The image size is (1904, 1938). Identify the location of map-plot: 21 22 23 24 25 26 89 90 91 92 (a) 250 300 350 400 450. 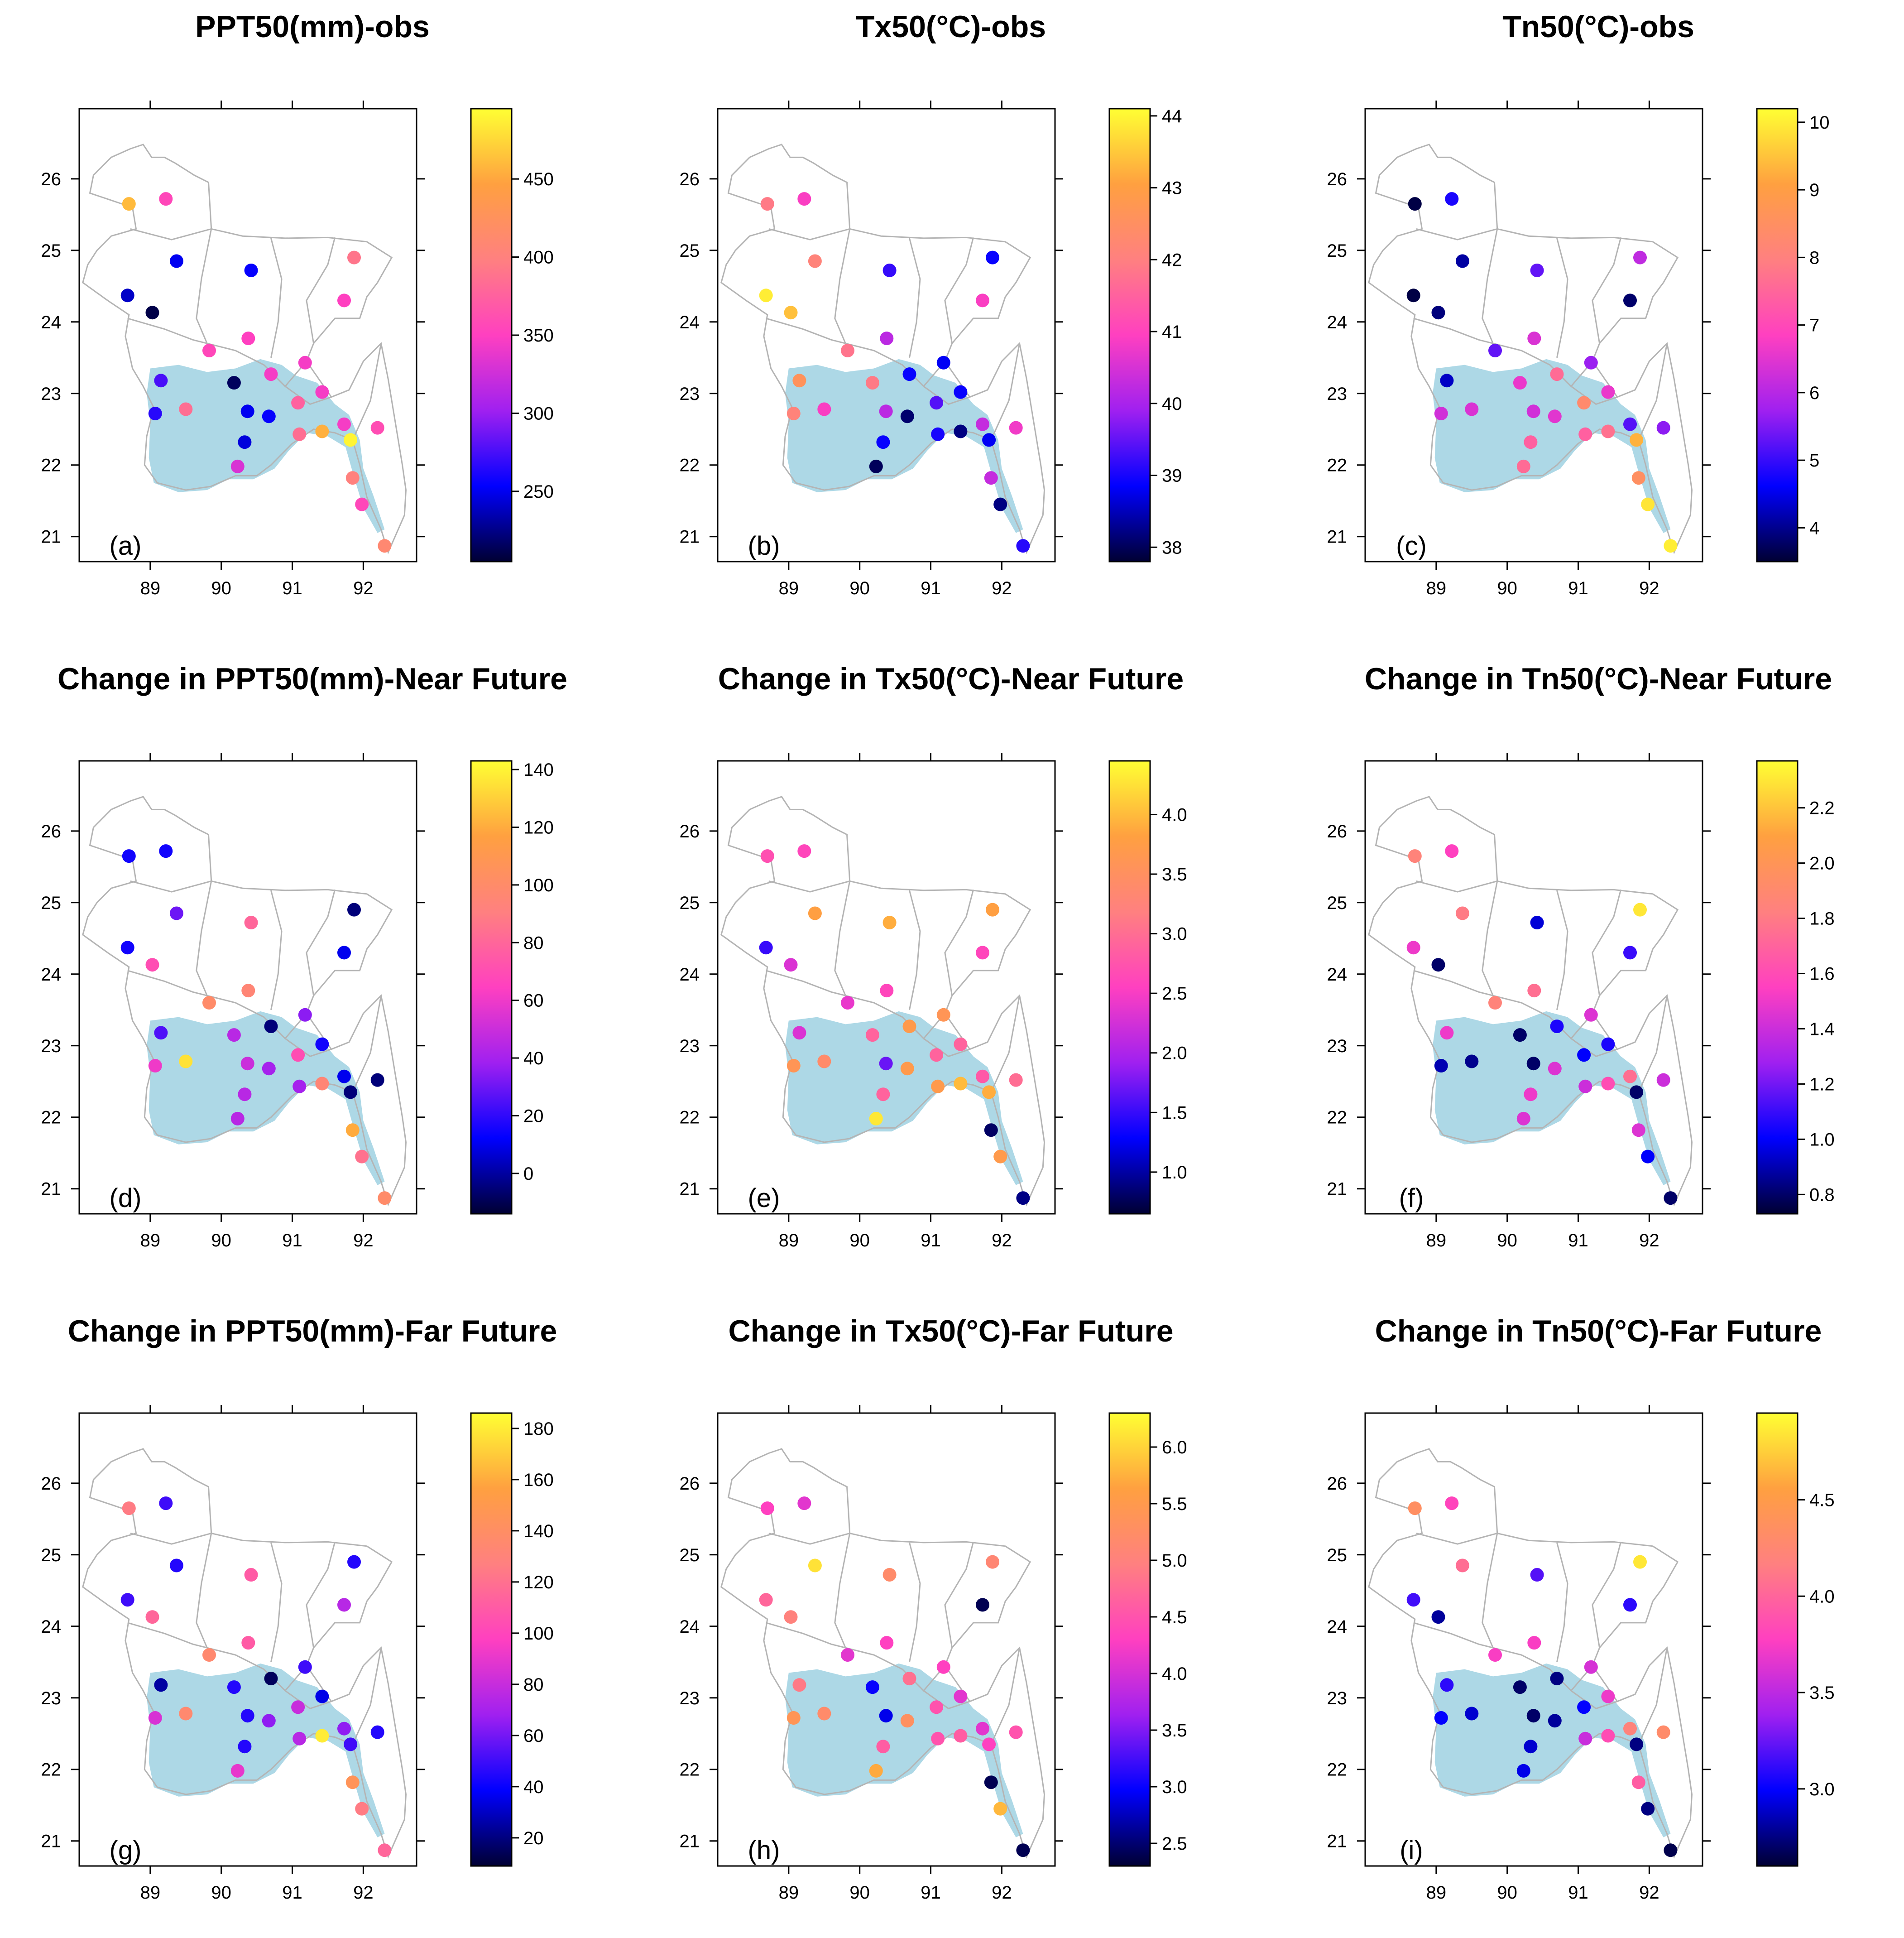
(297, 349).